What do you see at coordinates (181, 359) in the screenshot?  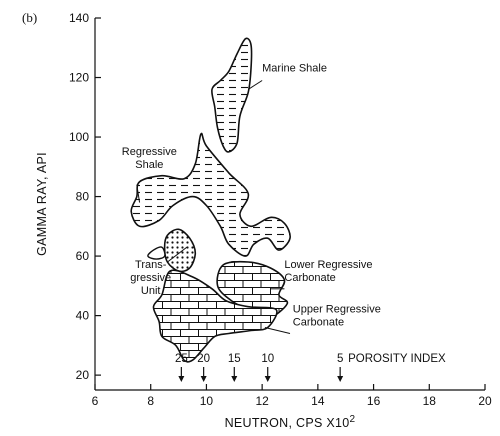 I see `porosity-tick-label: 25` at bounding box center [181, 359].